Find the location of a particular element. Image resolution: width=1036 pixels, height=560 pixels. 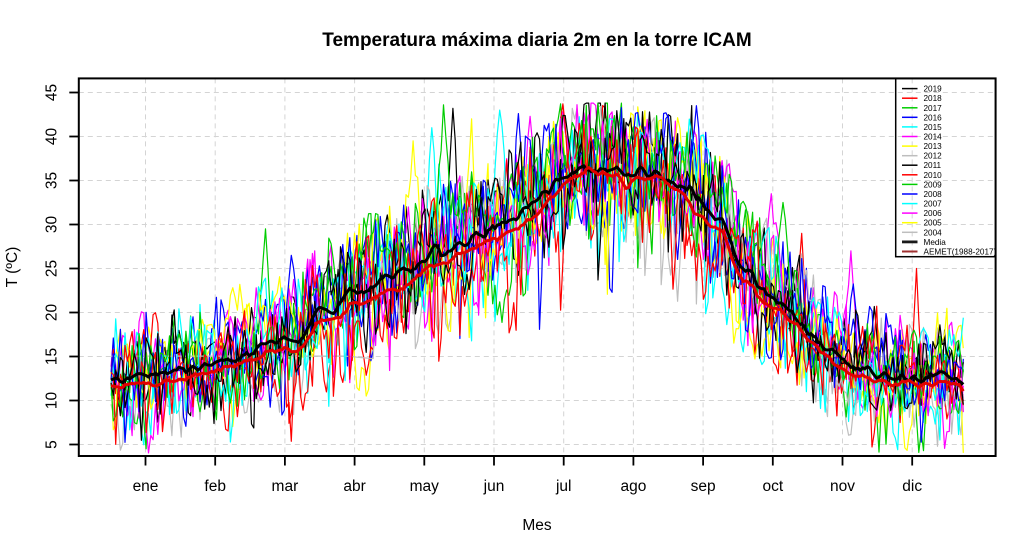

svg-text: sep is located at coordinates (703, 486).